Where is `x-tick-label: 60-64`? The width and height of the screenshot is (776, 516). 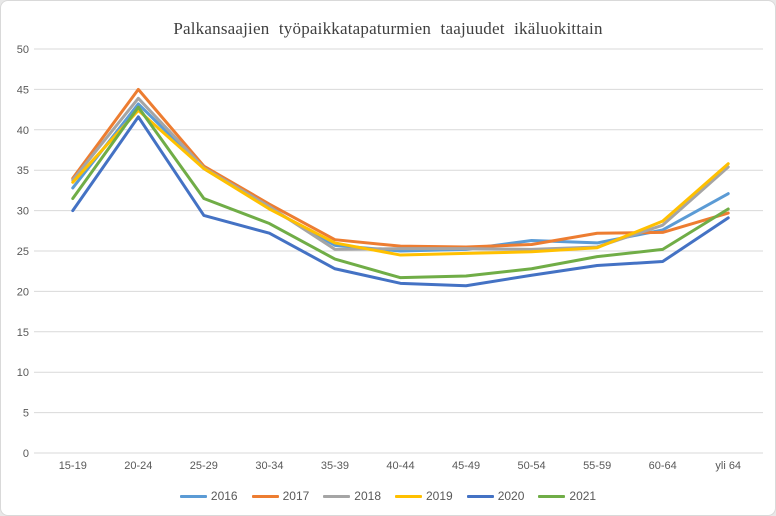
x-tick-label: 60-64 is located at coordinates (663, 466).